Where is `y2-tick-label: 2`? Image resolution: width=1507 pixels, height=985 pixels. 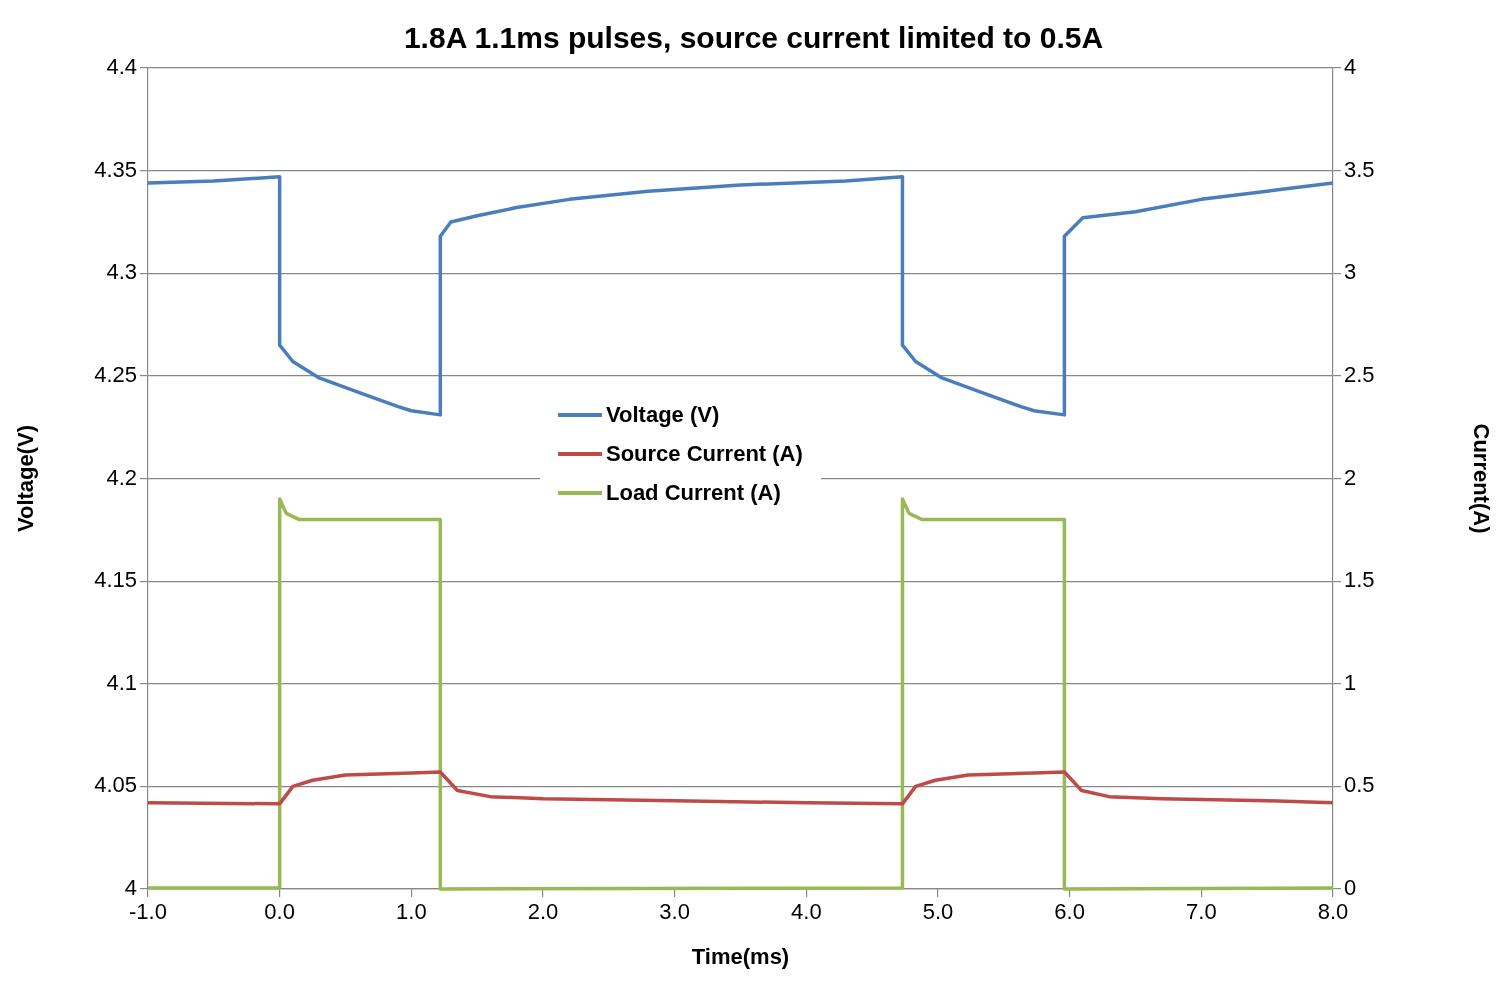 y2-tick-label: 2 is located at coordinates (1350, 477).